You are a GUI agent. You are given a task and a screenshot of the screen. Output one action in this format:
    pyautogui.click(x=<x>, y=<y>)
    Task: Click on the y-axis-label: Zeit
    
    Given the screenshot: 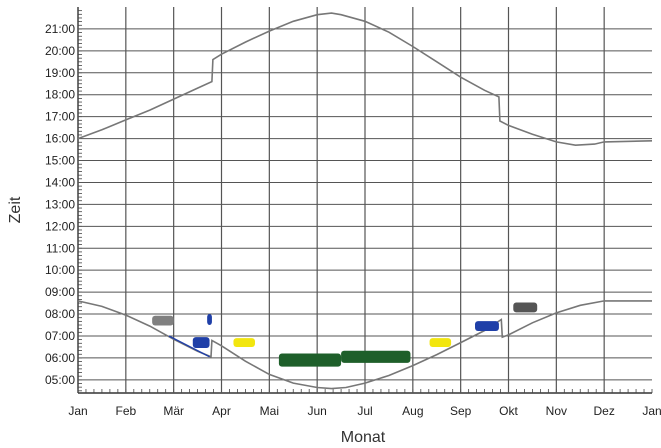 What is the action you would take?
    pyautogui.click(x=15, y=209)
    